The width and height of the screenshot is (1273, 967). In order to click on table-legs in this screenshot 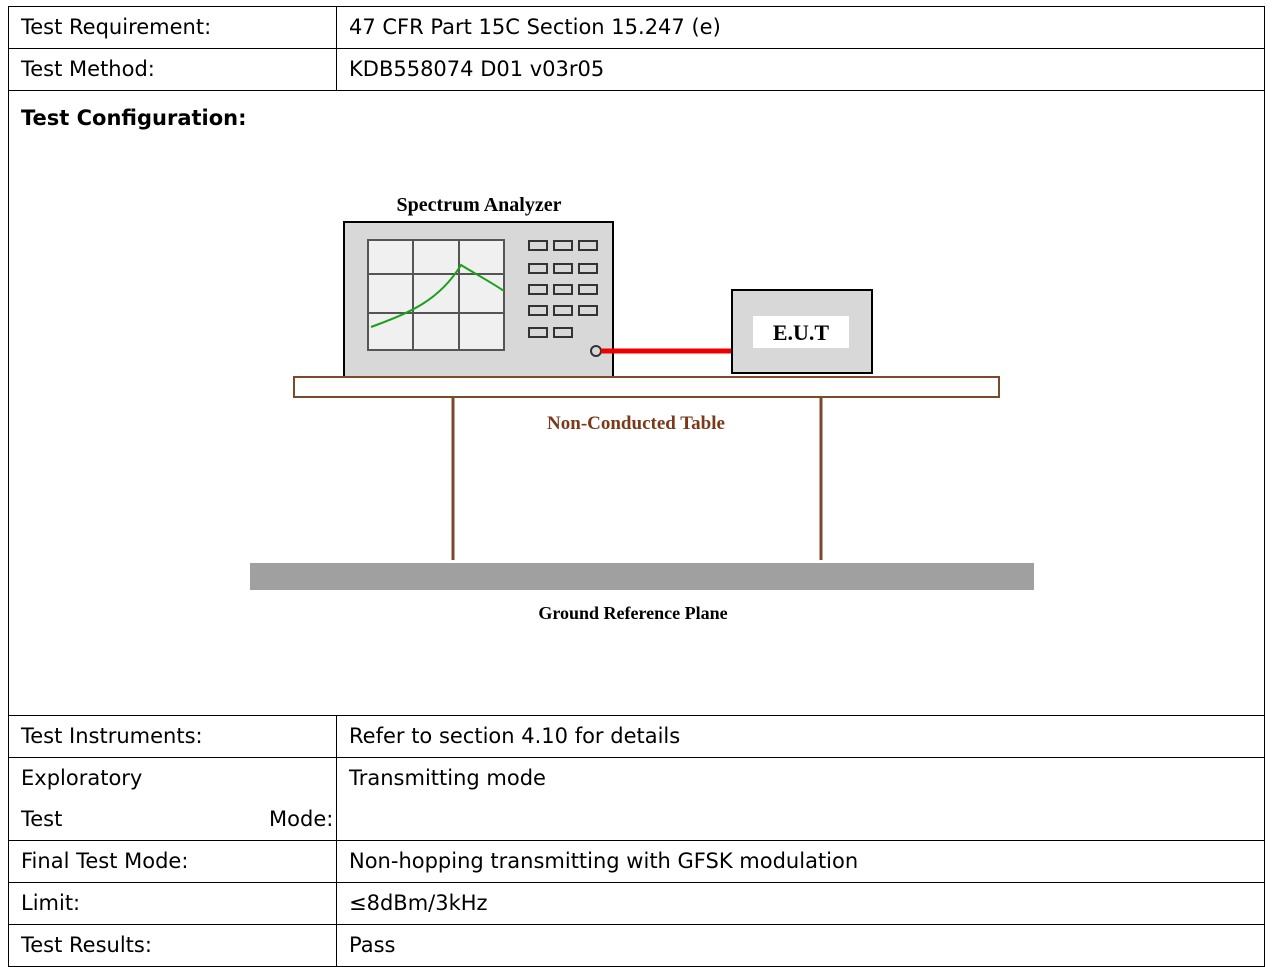, I will do `click(637, 478)`.